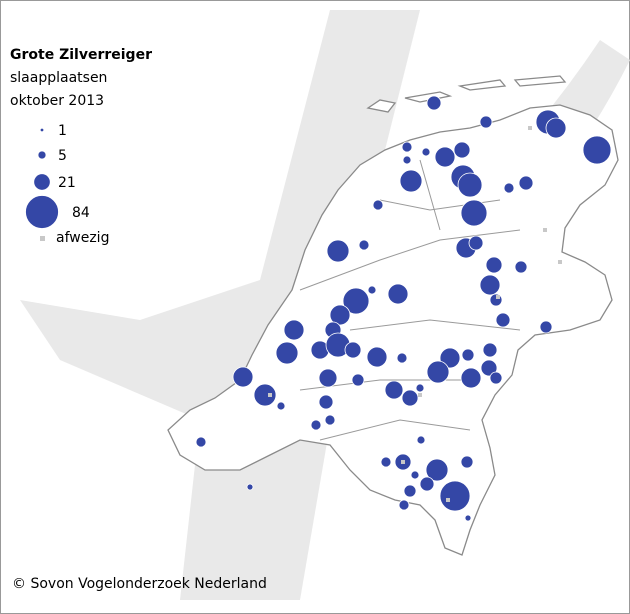  Describe the element at coordinates (81, 213) in the screenshot. I see `legend-label: 84` at that location.